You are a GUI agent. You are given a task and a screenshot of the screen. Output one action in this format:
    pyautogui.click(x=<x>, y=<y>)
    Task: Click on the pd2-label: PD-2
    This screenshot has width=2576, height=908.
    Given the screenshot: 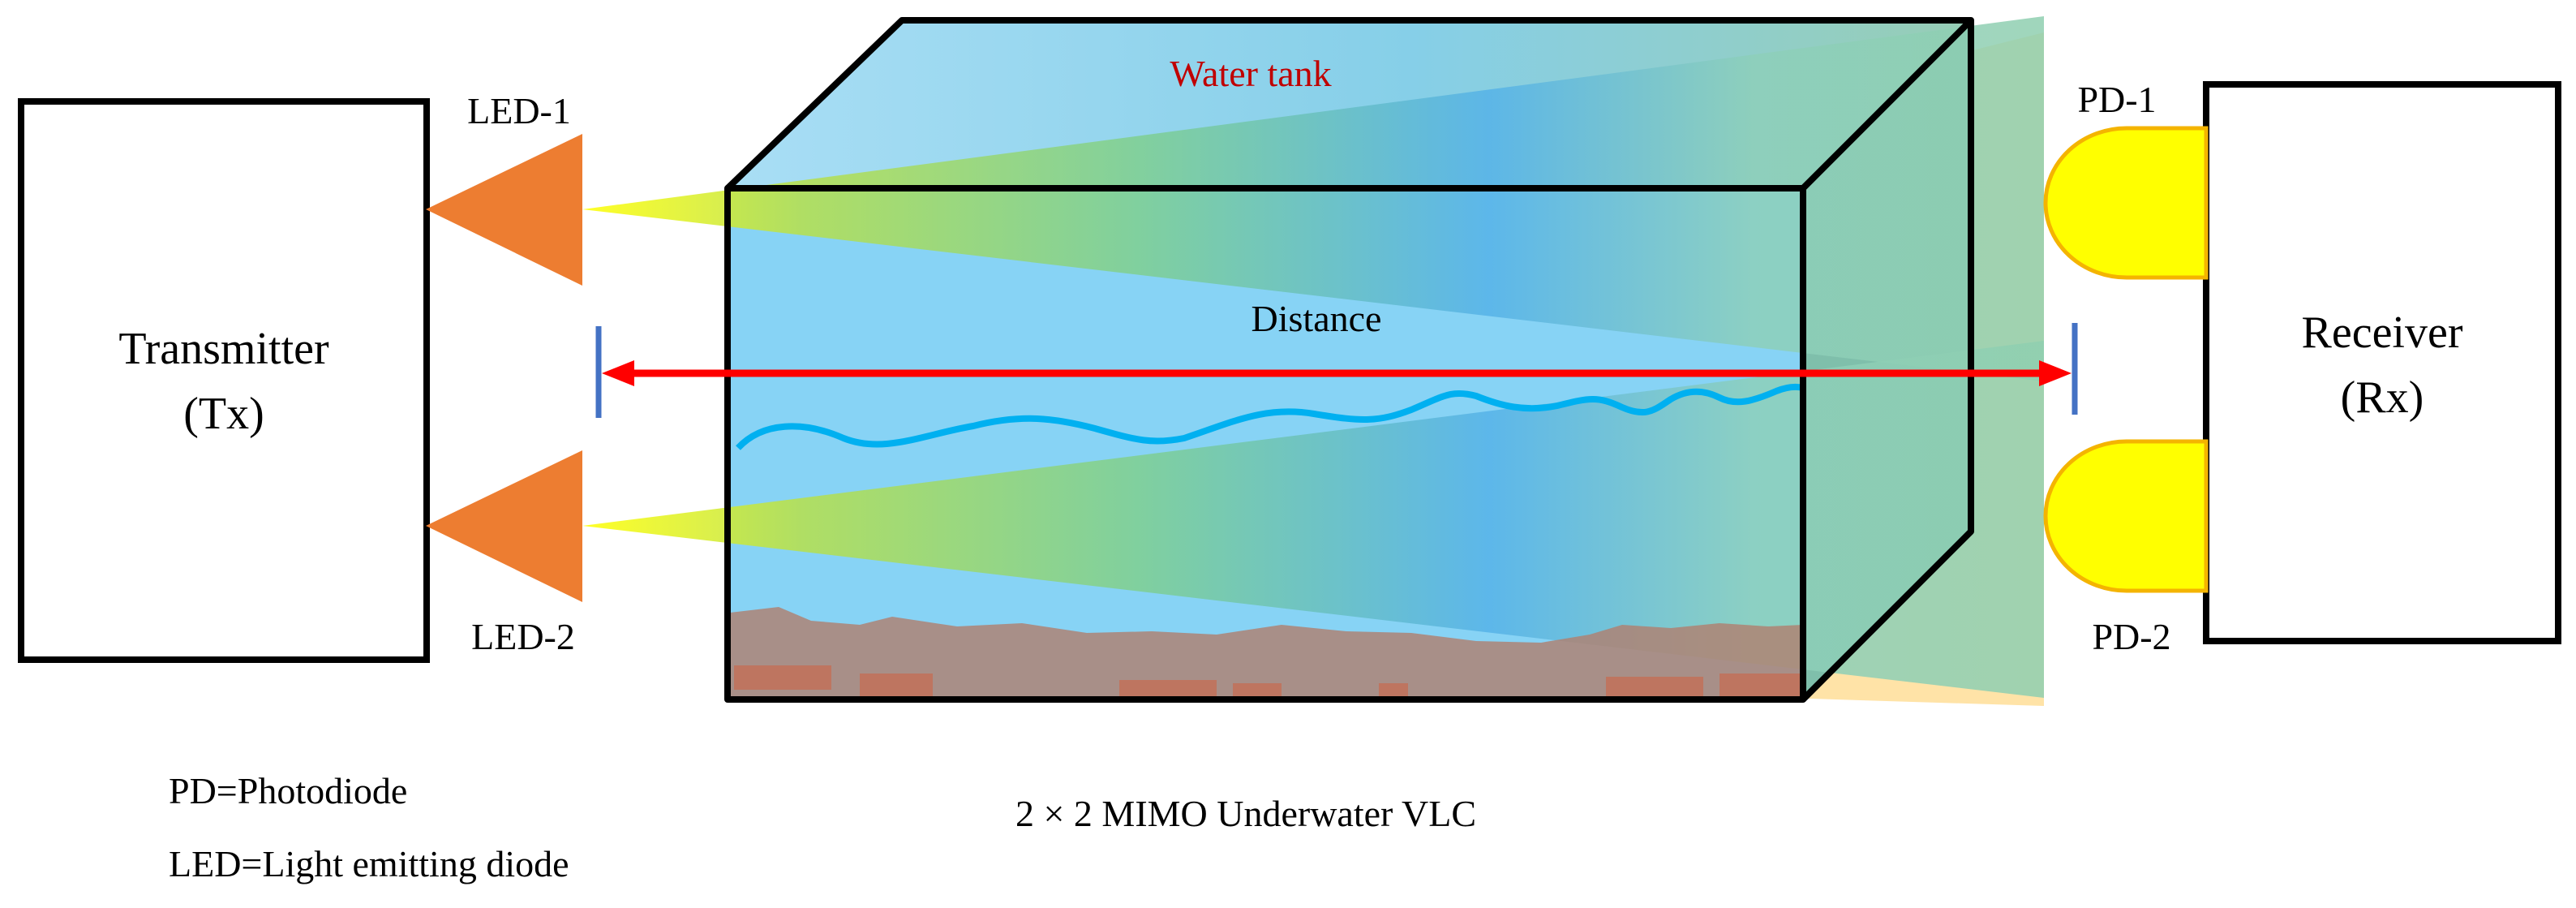 What is the action you would take?
    pyautogui.click(x=2131, y=636)
    